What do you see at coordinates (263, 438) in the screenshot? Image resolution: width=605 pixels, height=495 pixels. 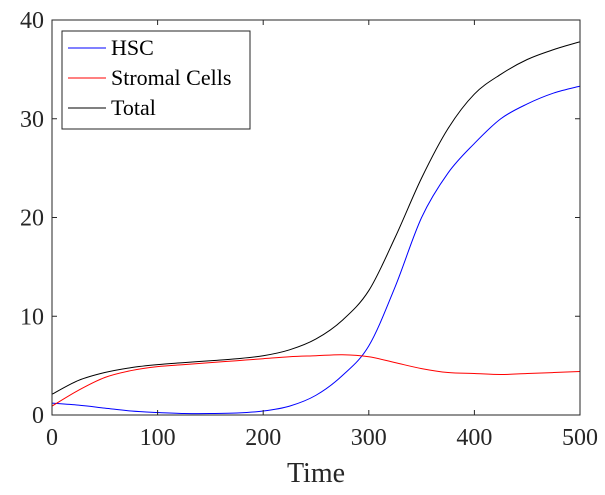 I see `x-tick-label: 200` at bounding box center [263, 438].